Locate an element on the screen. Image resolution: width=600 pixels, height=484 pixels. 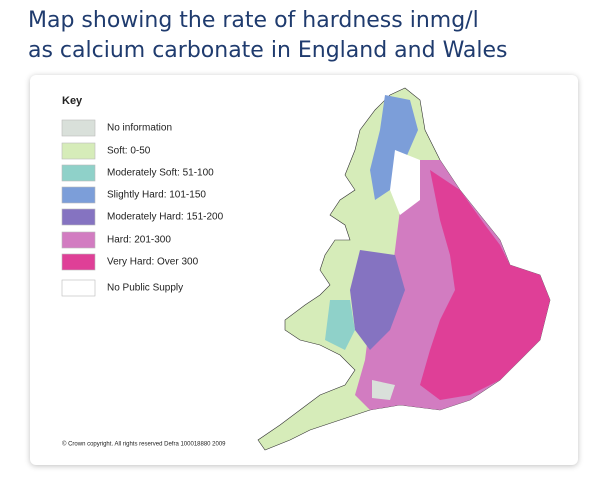
key-label: Slightly Hard: 101-150 is located at coordinates (156, 195).